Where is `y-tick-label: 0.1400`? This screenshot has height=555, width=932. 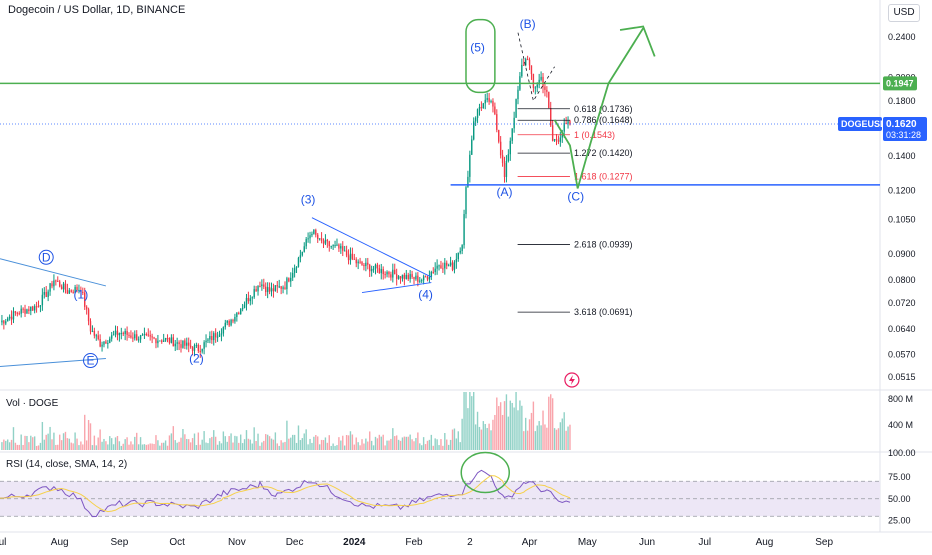 y-tick-label: 0.1400 is located at coordinates (902, 156).